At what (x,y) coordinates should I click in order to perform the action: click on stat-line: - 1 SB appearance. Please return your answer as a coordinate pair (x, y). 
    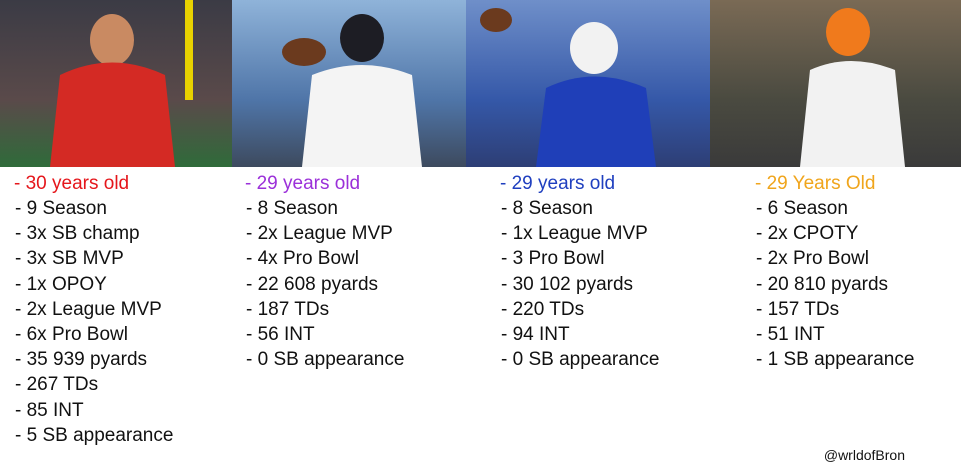
    Looking at the image, I should click on (835, 360).